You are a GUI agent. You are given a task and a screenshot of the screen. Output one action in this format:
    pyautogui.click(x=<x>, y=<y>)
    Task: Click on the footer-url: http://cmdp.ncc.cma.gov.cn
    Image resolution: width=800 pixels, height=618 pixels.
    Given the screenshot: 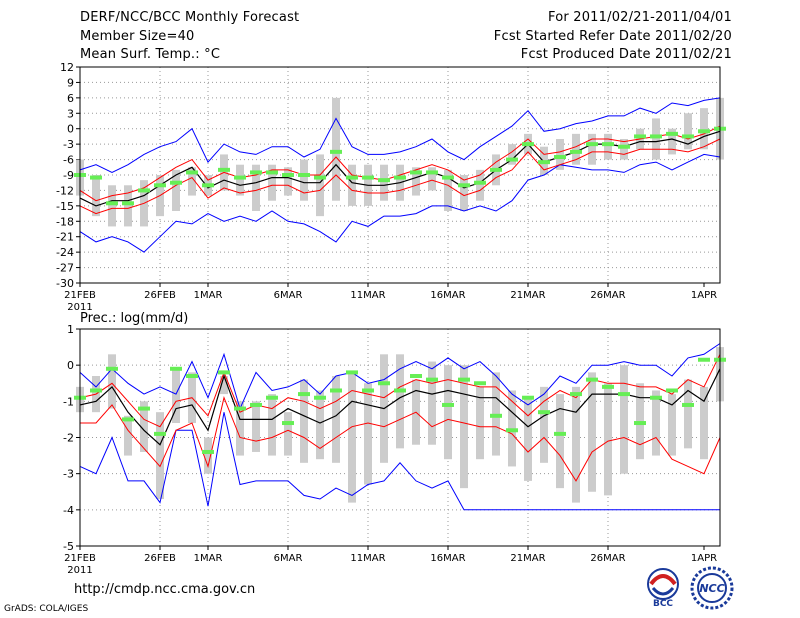 What is the action you would take?
    pyautogui.click(x=165, y=589)
    